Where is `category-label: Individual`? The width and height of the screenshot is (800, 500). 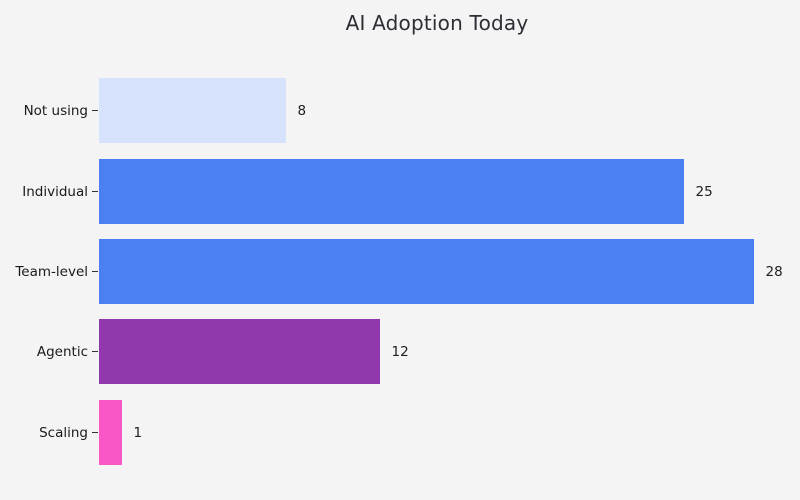
category-label: Individual is located at coordinates (55, 191).